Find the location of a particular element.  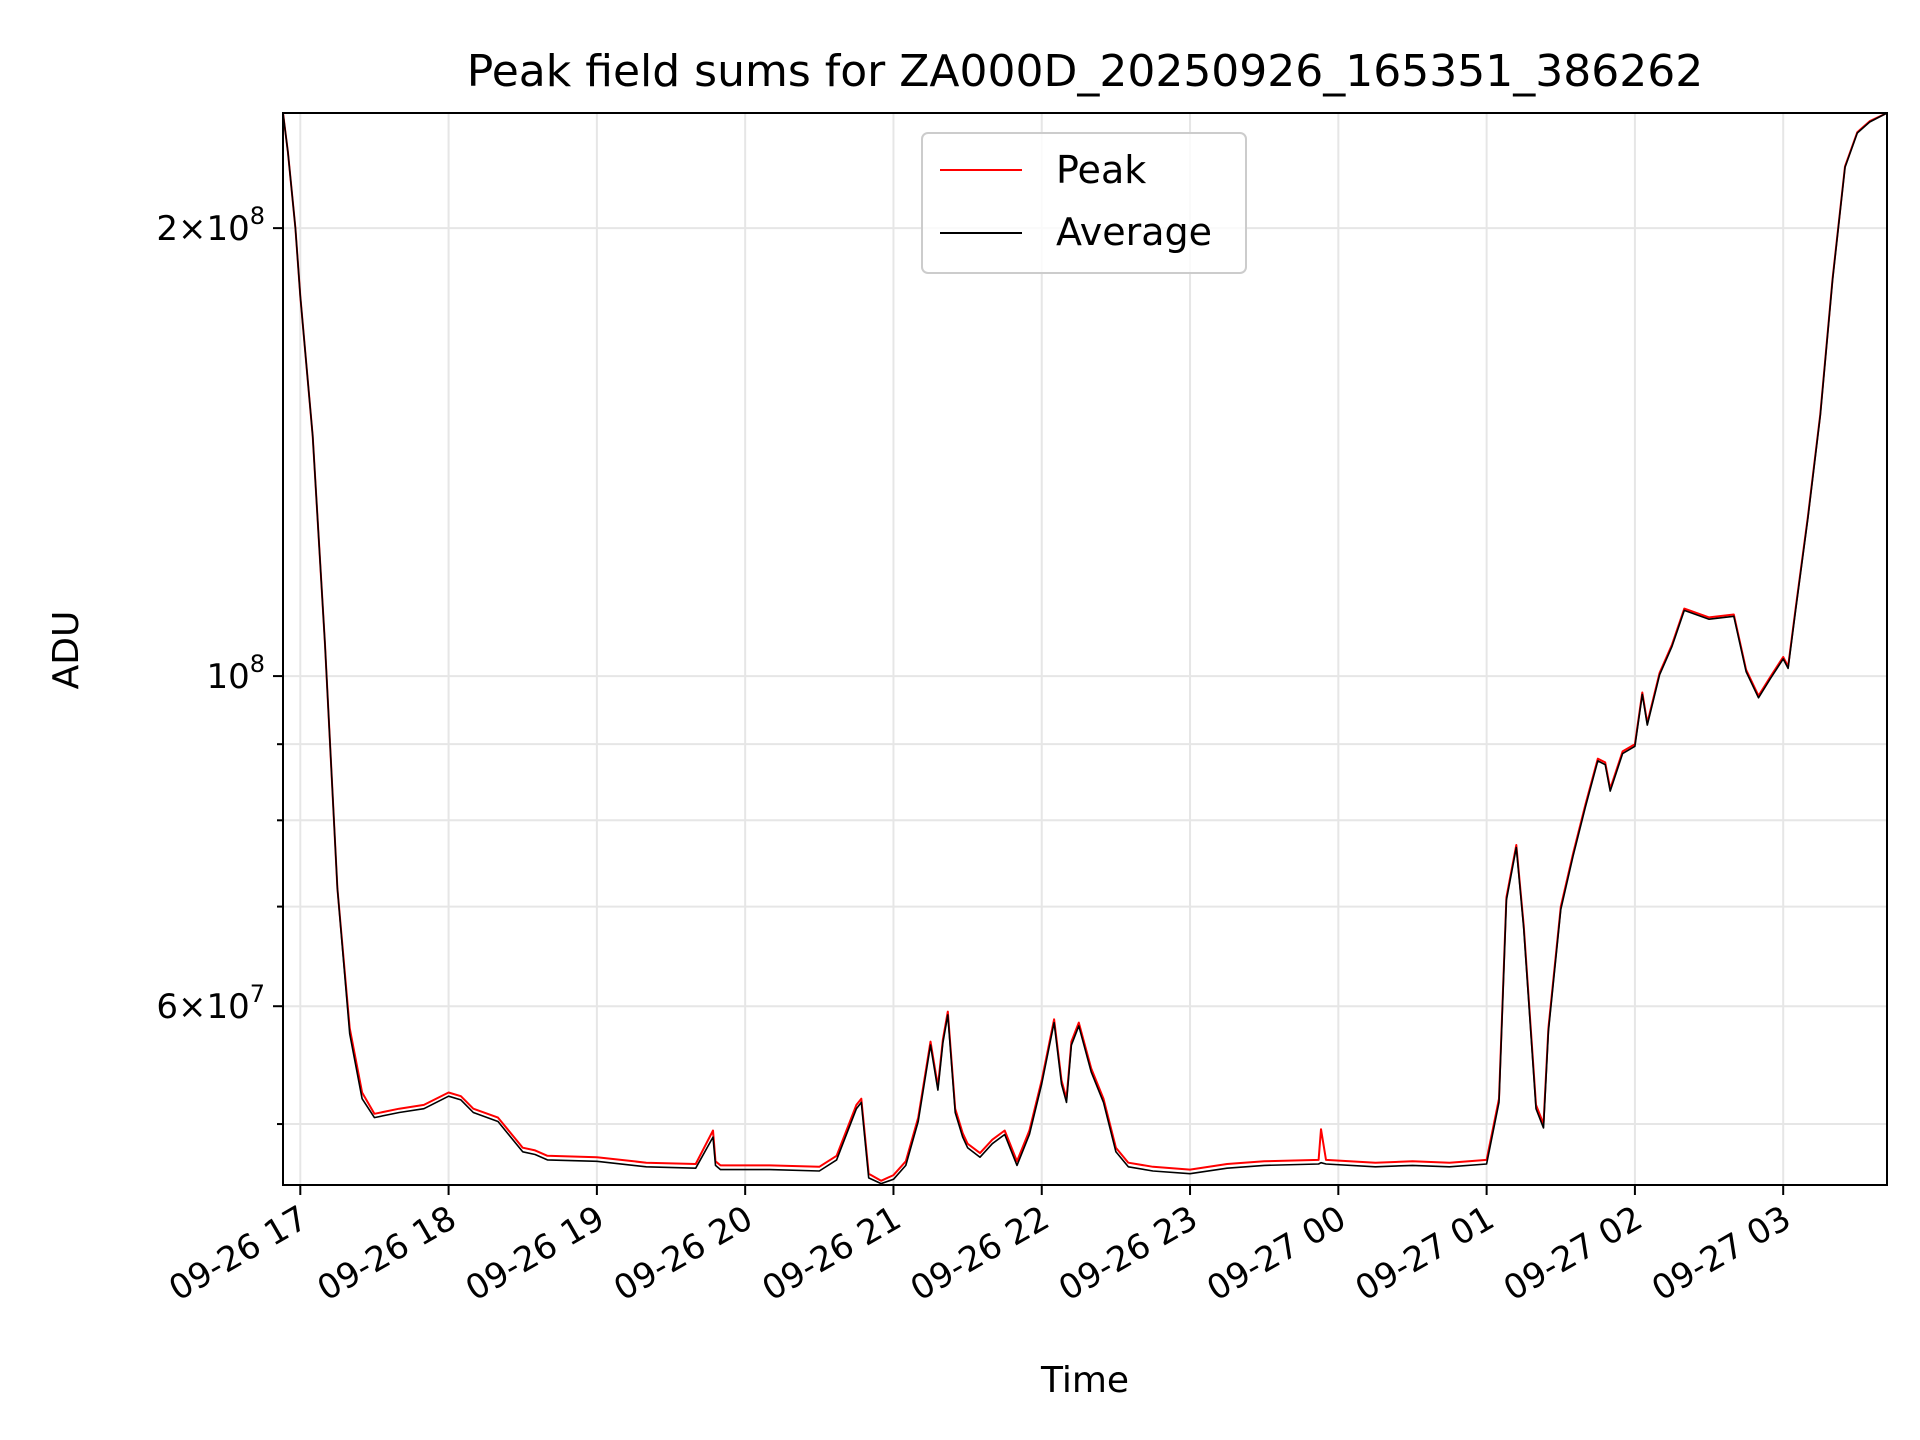

y-tick-label: 6×107 is located at coordinates (210, 1003).